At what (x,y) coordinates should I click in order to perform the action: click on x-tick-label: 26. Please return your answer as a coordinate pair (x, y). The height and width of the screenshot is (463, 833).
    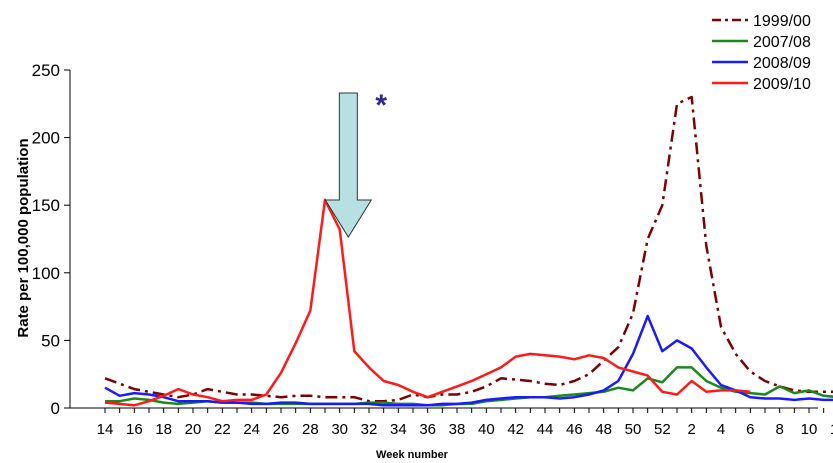
    Looking at the image, I should click on (281, 429).